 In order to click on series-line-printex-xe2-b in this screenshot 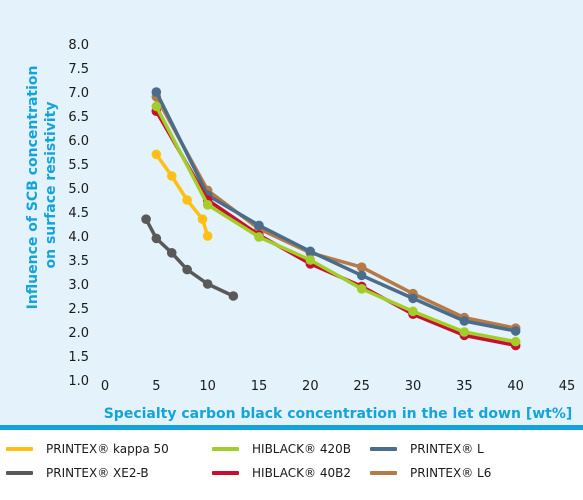, I will do `click(190, 257)`.